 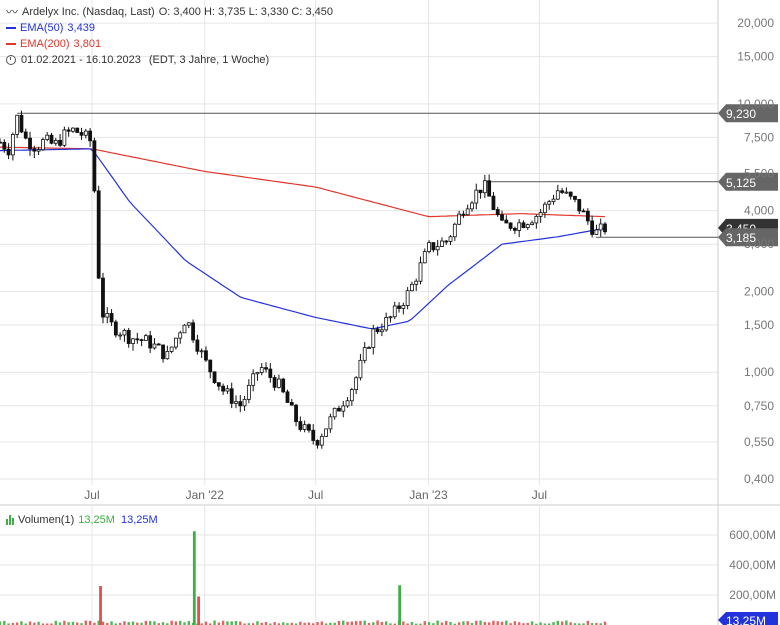 I want to click on volume-tick-label: 600,00M, so click(x=752, y=535).